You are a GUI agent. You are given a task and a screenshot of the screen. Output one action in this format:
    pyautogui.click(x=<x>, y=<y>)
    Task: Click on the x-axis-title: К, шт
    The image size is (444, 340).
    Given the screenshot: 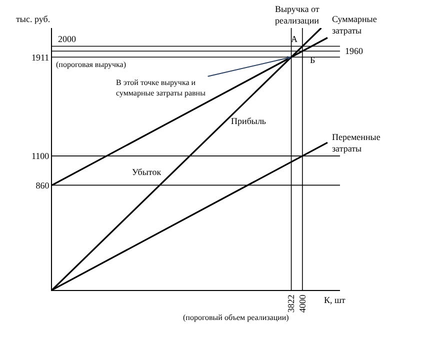 What is the action you would take?
    pyautogui.click(x=335, y=300)
    